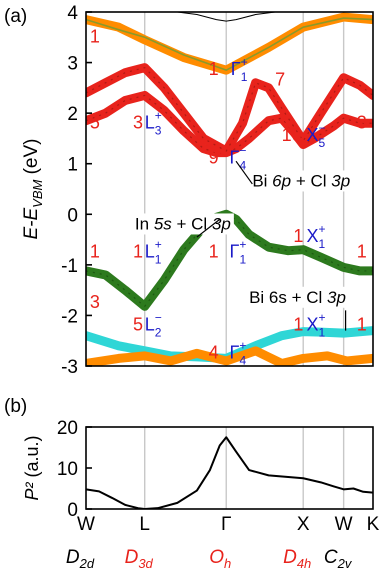 The height and width of the screenshot is (577, 387). Describe the element at coordinates (214, 158) in the screenshot. I see `degeneracy-label: 9` at that location.